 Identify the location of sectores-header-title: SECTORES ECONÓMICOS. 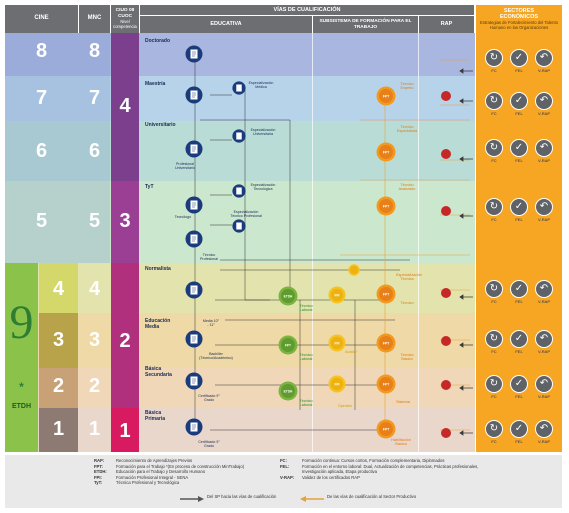
(519, 14).